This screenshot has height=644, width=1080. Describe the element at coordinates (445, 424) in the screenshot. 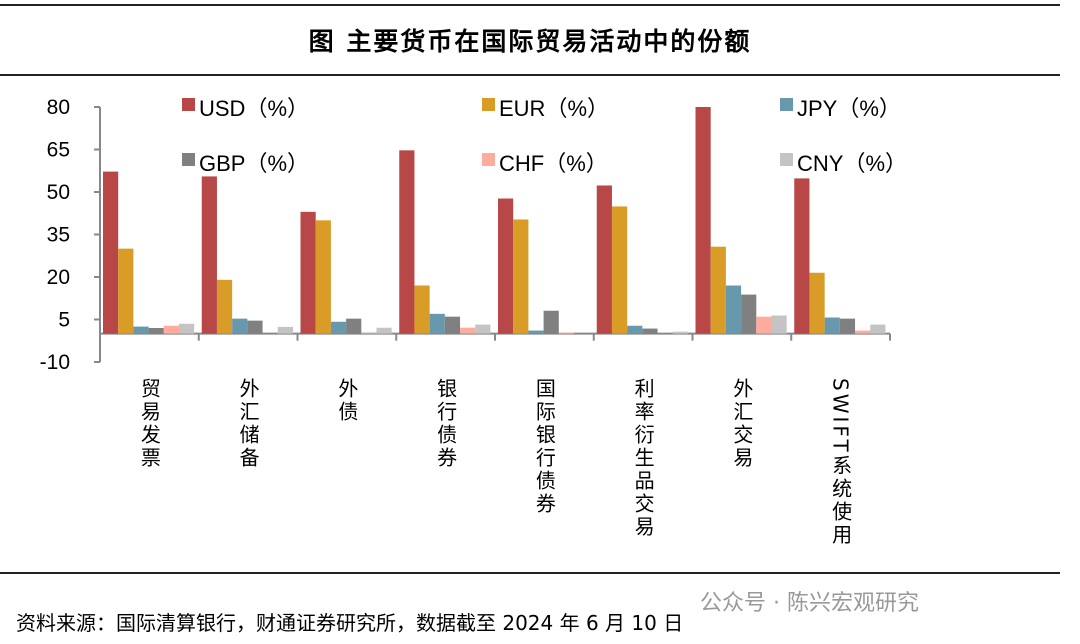

I see `category-label: 银行债券` at that location.